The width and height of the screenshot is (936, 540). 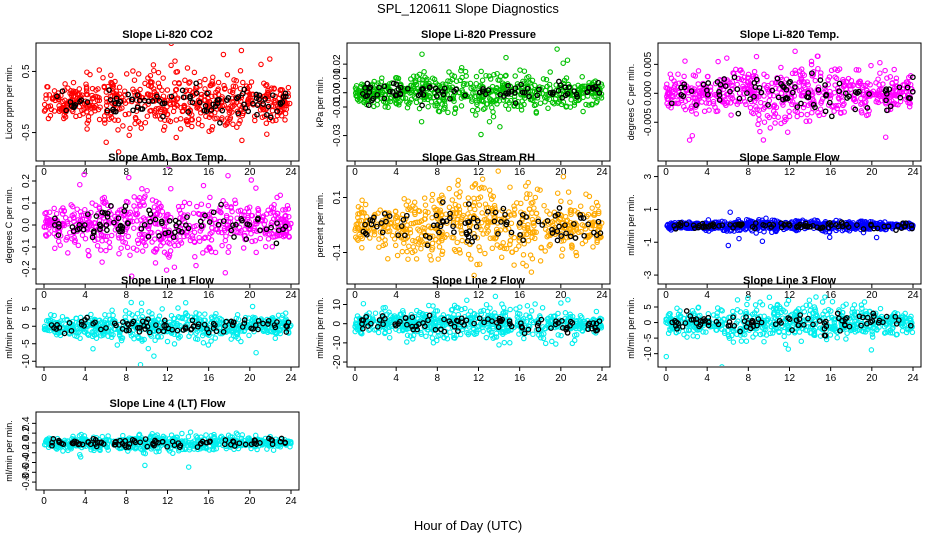 What do you see at coordinates (167, 158) in the screenshot?
I see `panel-title: Slope Amb. Box Temp.` at bounding box center [167, 158].